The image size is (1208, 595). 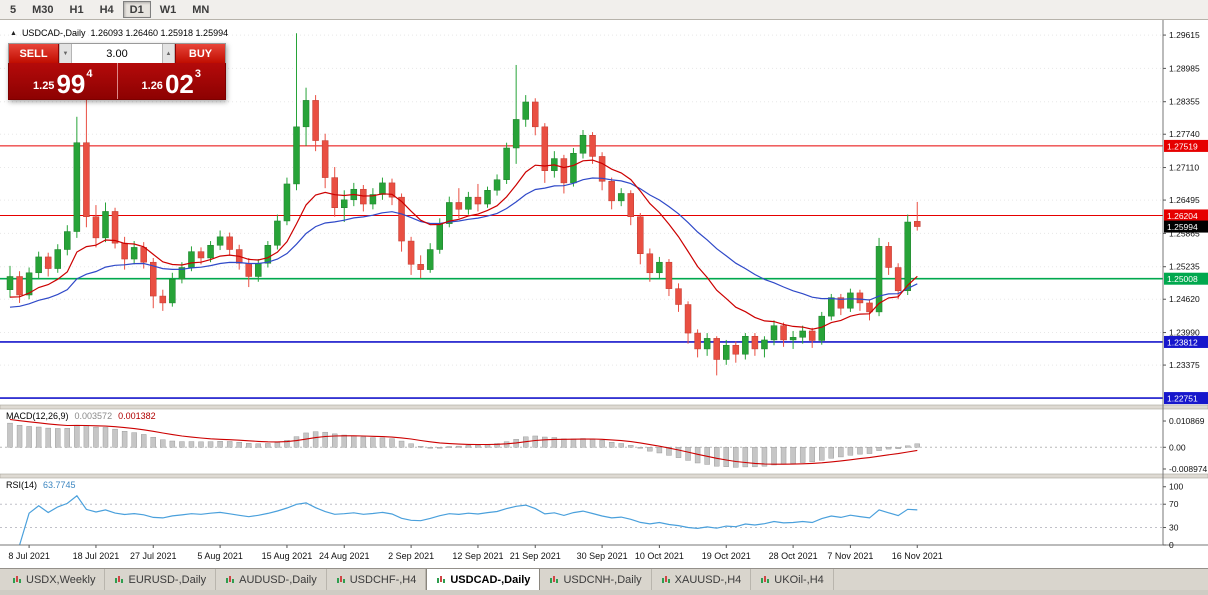 What do you see at coordinates (76, 10) in the screenshot?
I see `timeframe-button-h1: H1` at bounding box center [76, 10].